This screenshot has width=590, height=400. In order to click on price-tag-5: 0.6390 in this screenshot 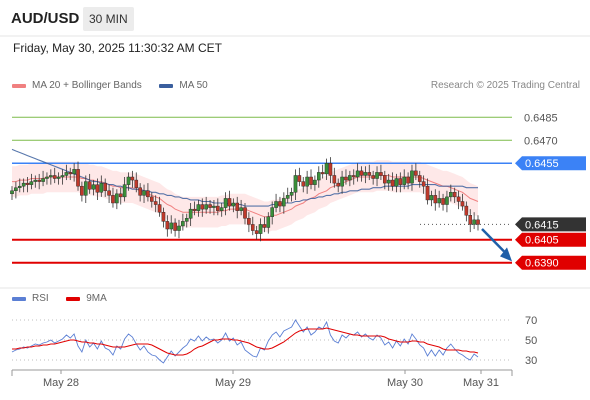, I will do `click(550, 262)`.